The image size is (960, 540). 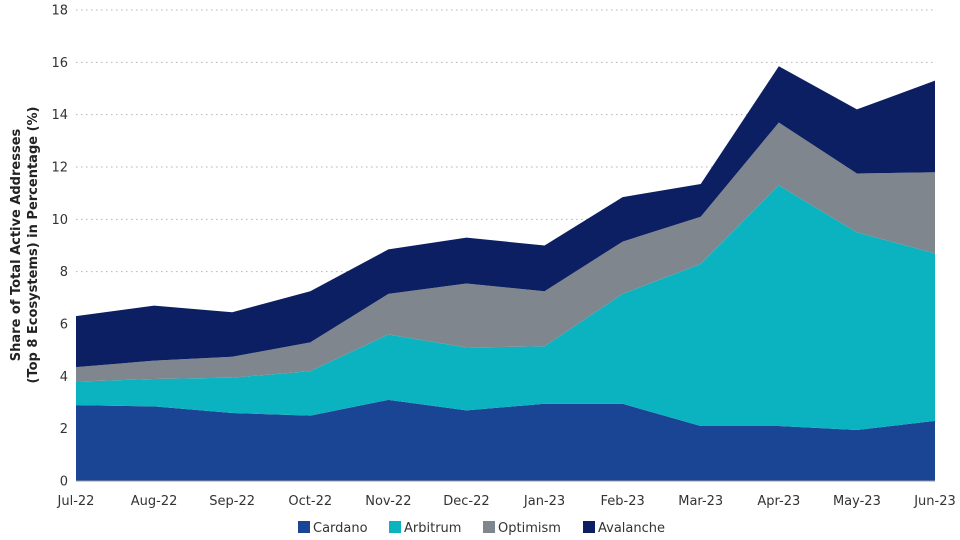 What do you see at coordinates (623, 501) in the screenshot?
I see `x-tick-label: Feb-23` at bounding box center [623, 501].